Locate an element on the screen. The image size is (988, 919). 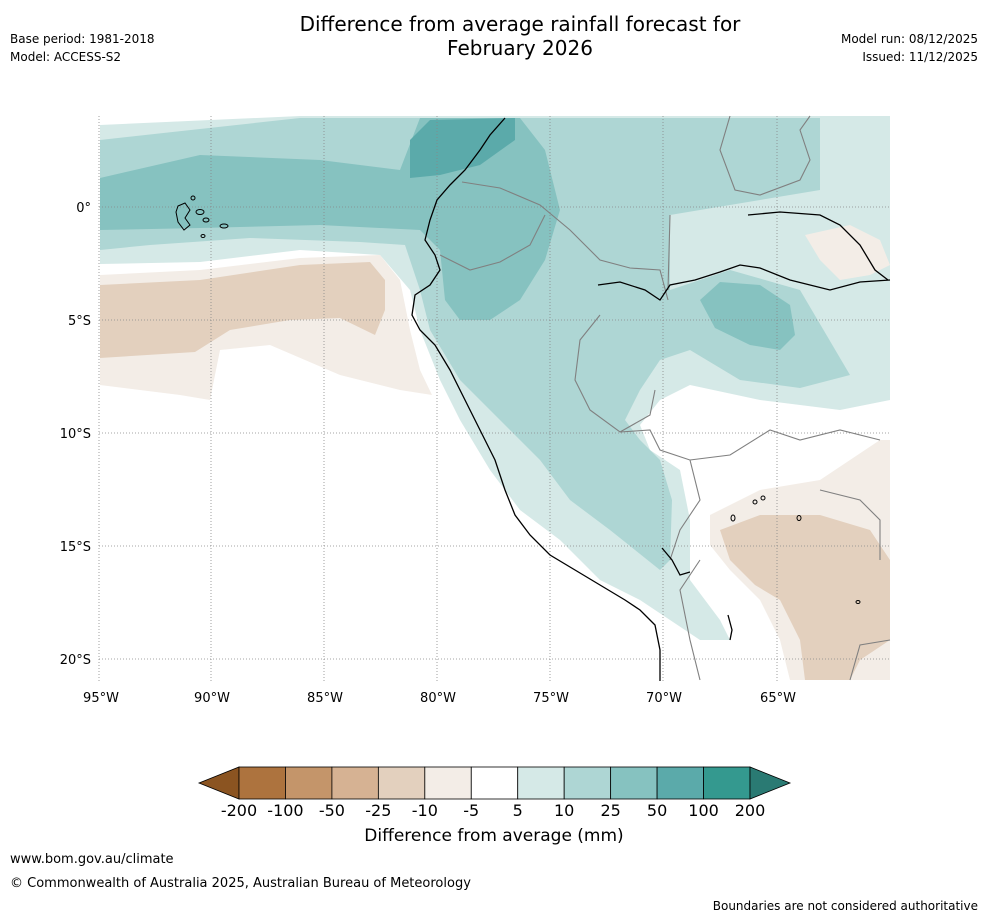
colorbar-tick-label: -200 is located at coordinates (239, 810).